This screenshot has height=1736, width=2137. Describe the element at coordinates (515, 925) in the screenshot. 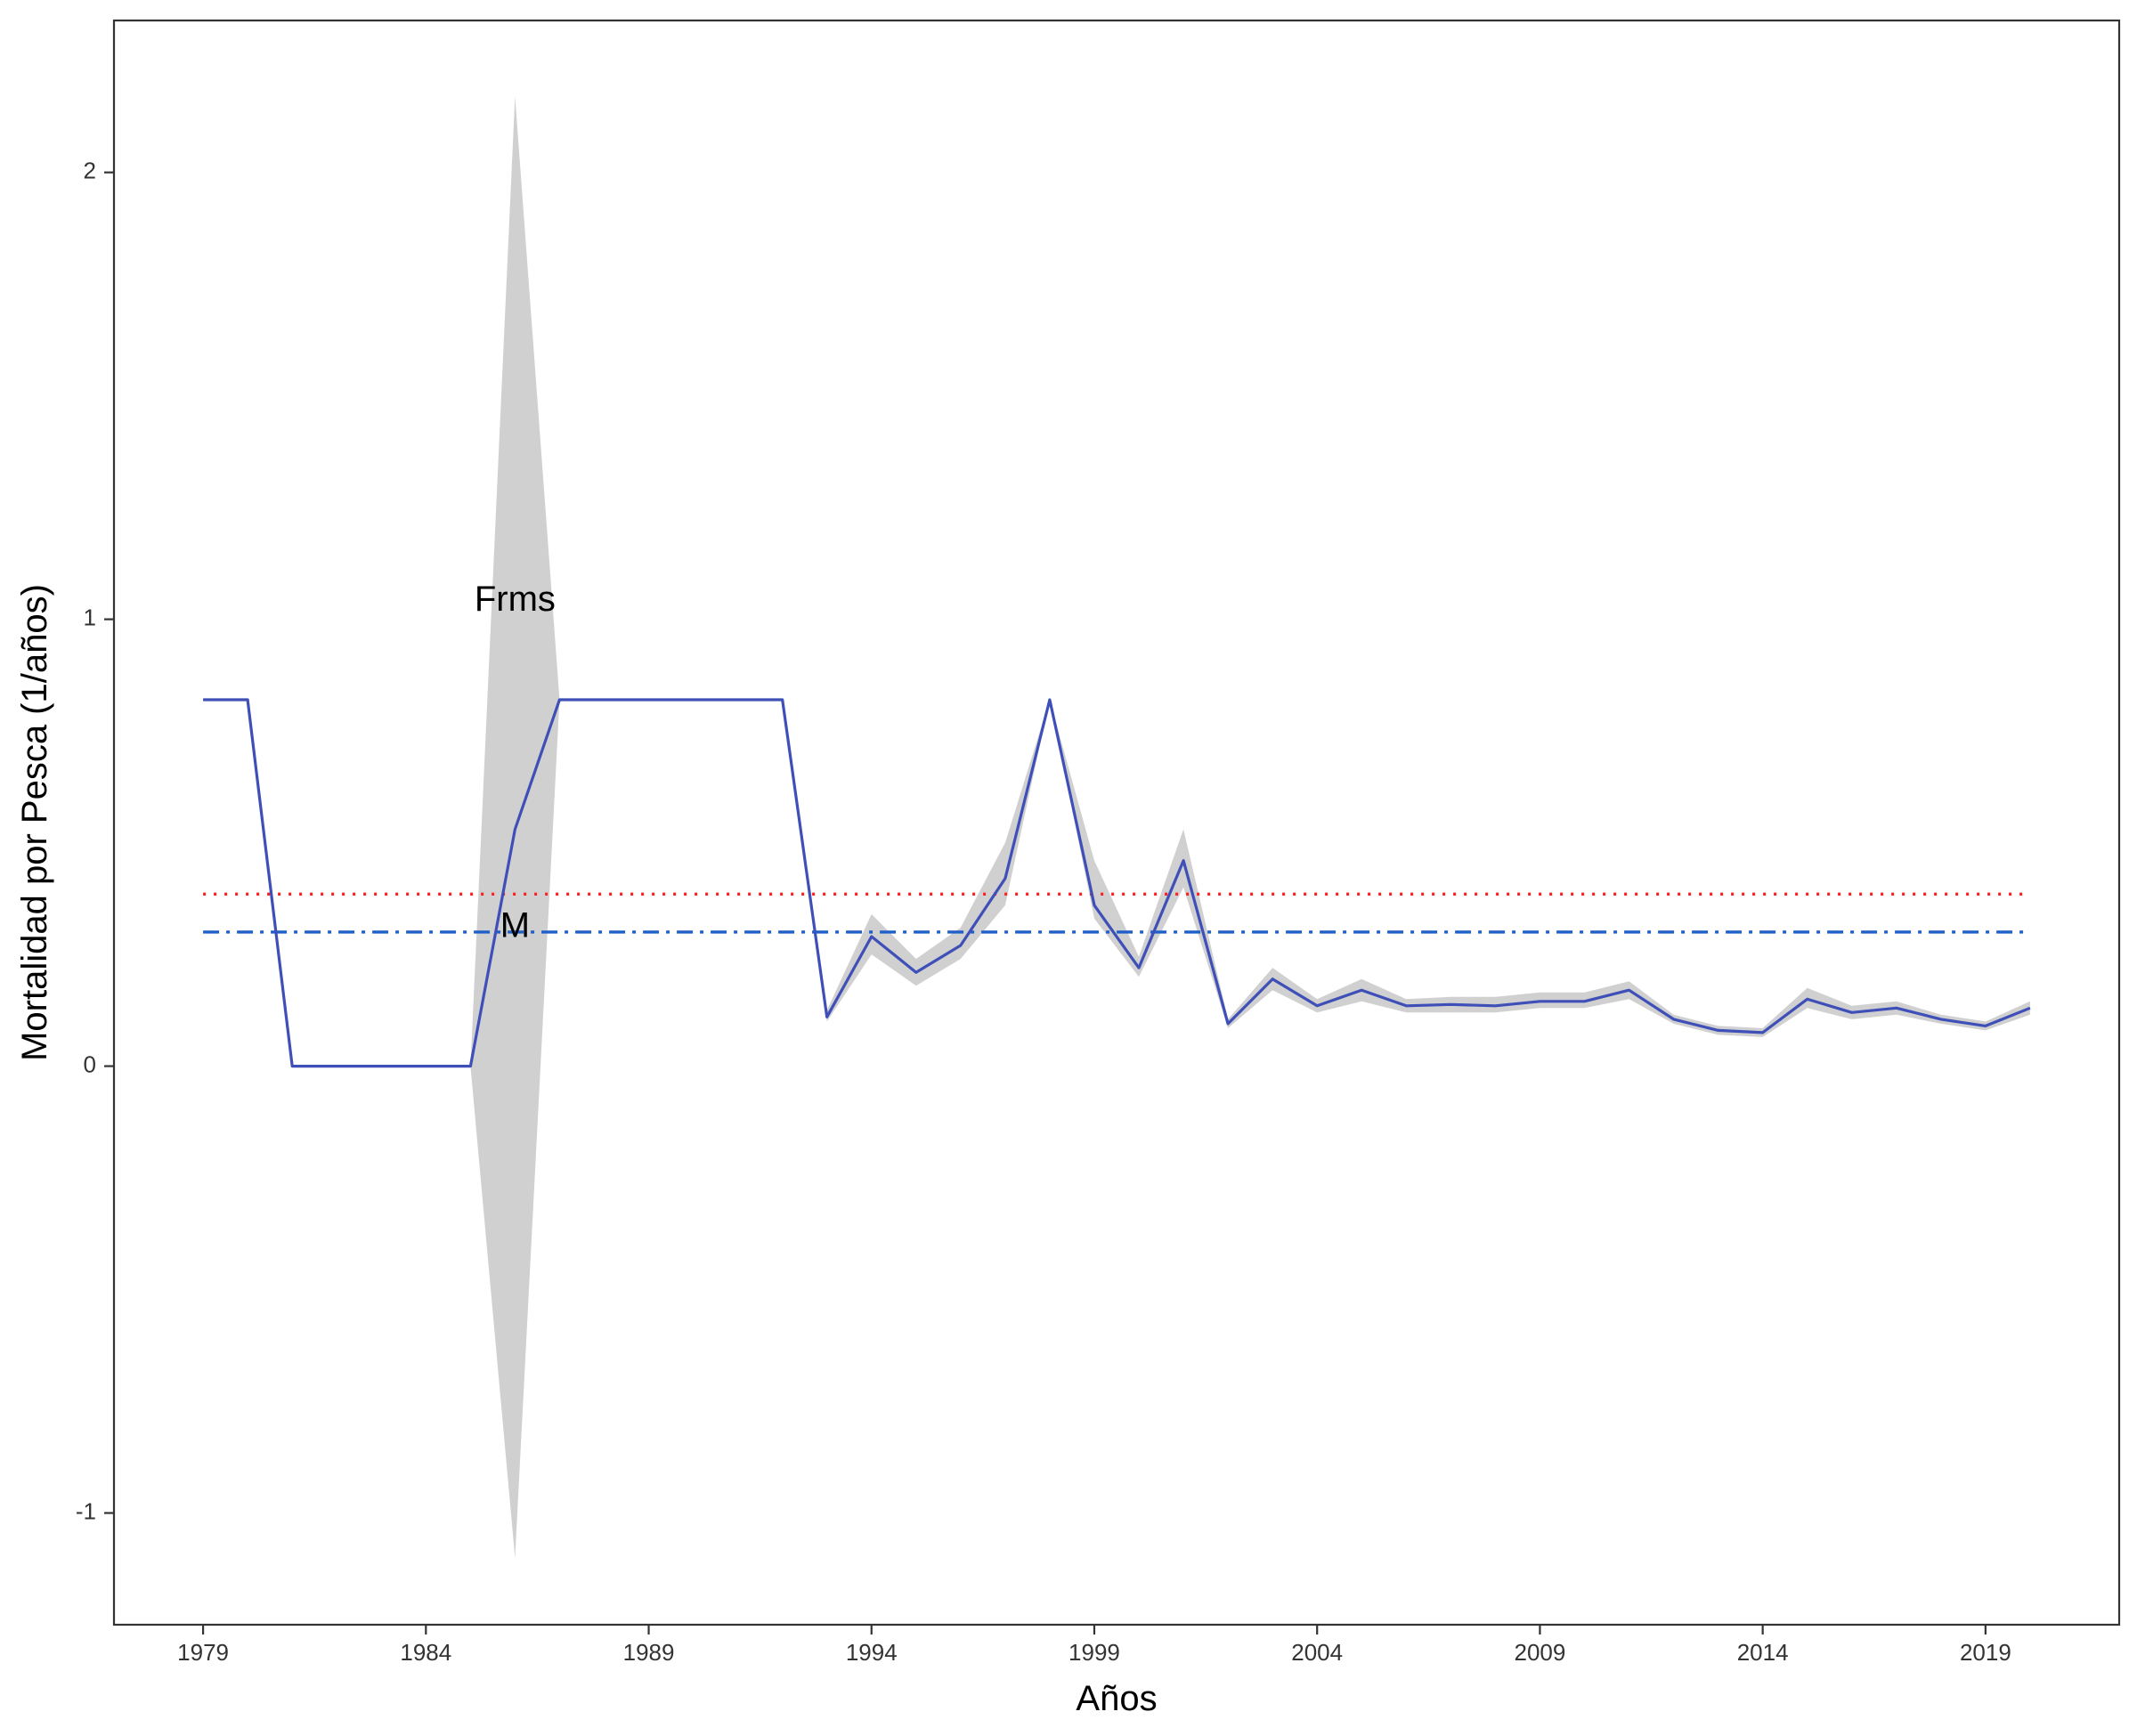

I see `annotation-m: M` at that location.